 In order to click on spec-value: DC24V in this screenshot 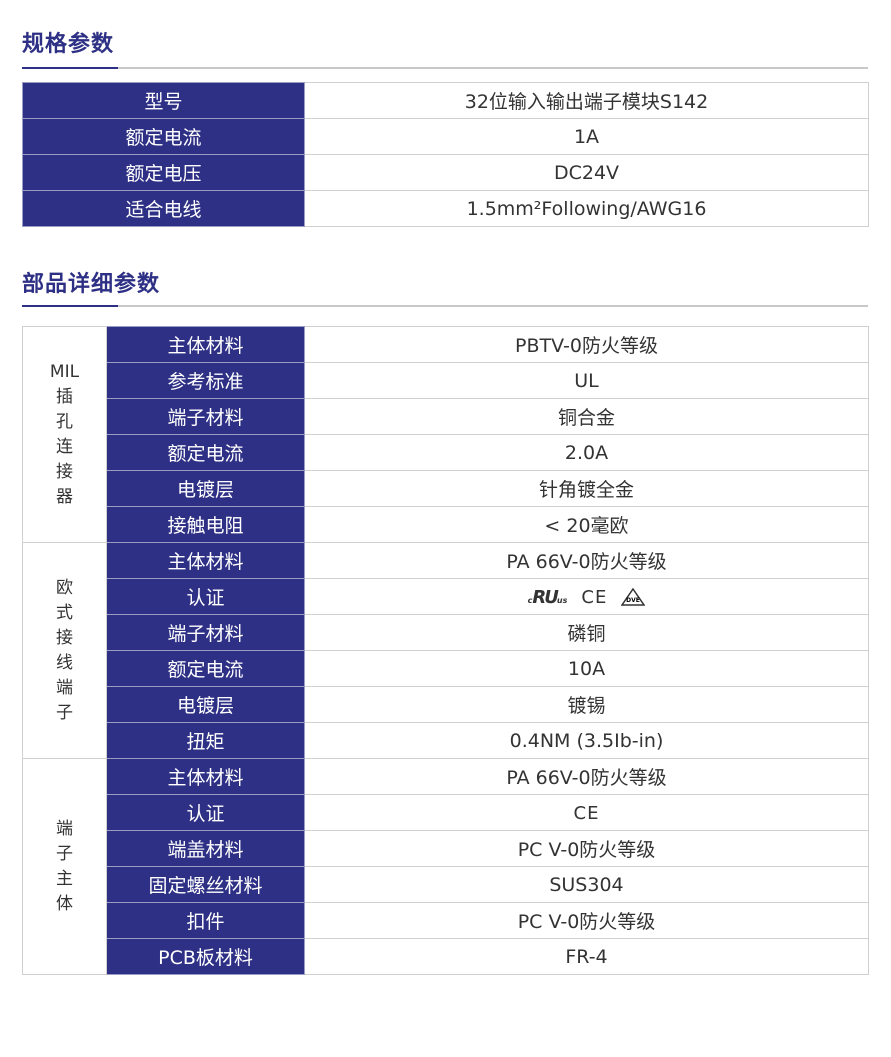, I will do `click(586, 172)`.